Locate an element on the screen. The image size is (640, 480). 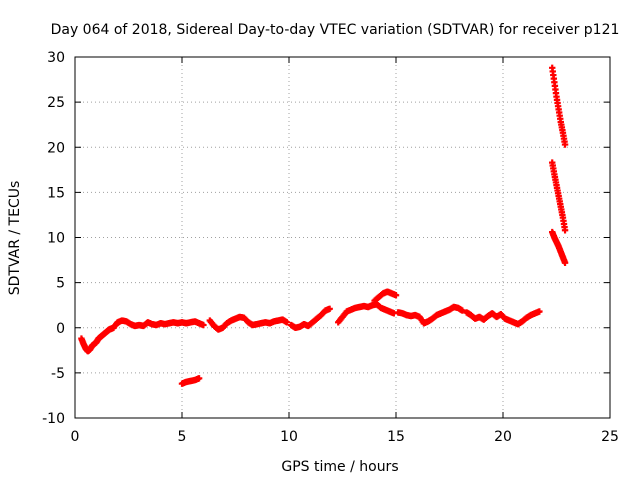
x-tick-label: 15 is located at coordinates (396, 437).